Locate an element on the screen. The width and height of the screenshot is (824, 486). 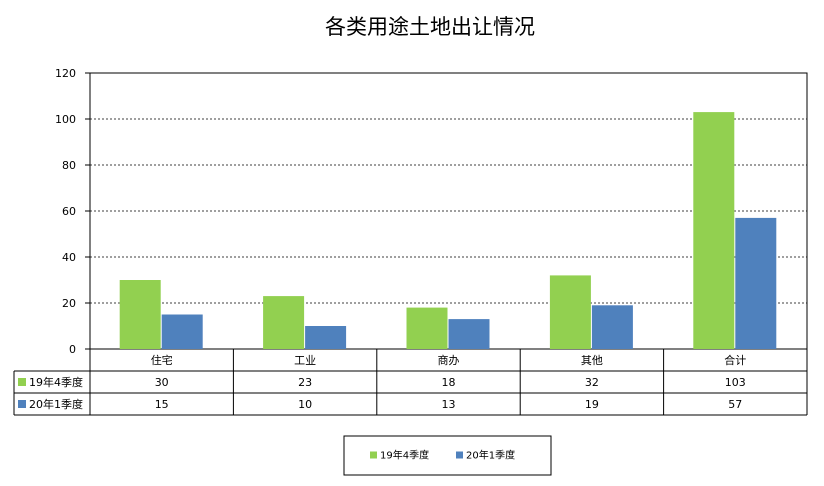
x-category-label: 商办 is located at coordinates (449, 360).